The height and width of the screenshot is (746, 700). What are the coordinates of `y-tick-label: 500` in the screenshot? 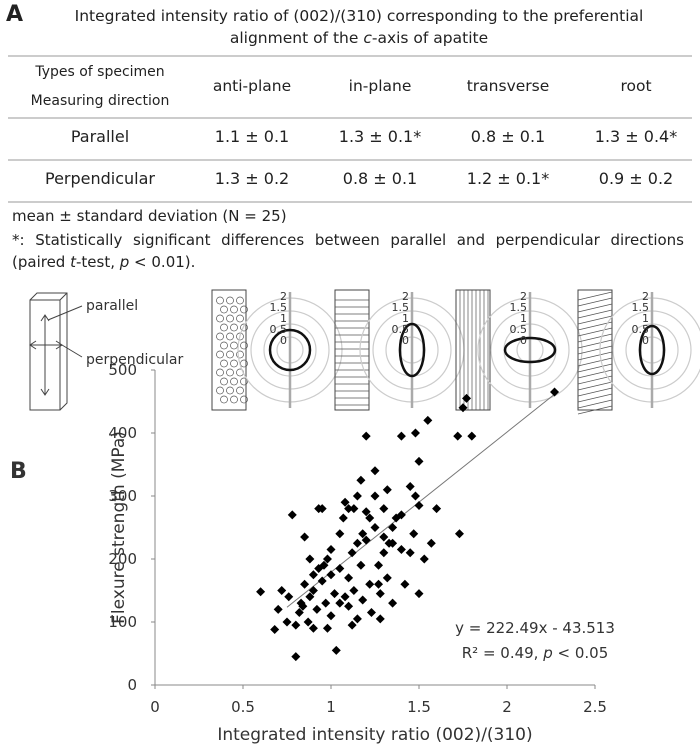 It's located at (122, 370).